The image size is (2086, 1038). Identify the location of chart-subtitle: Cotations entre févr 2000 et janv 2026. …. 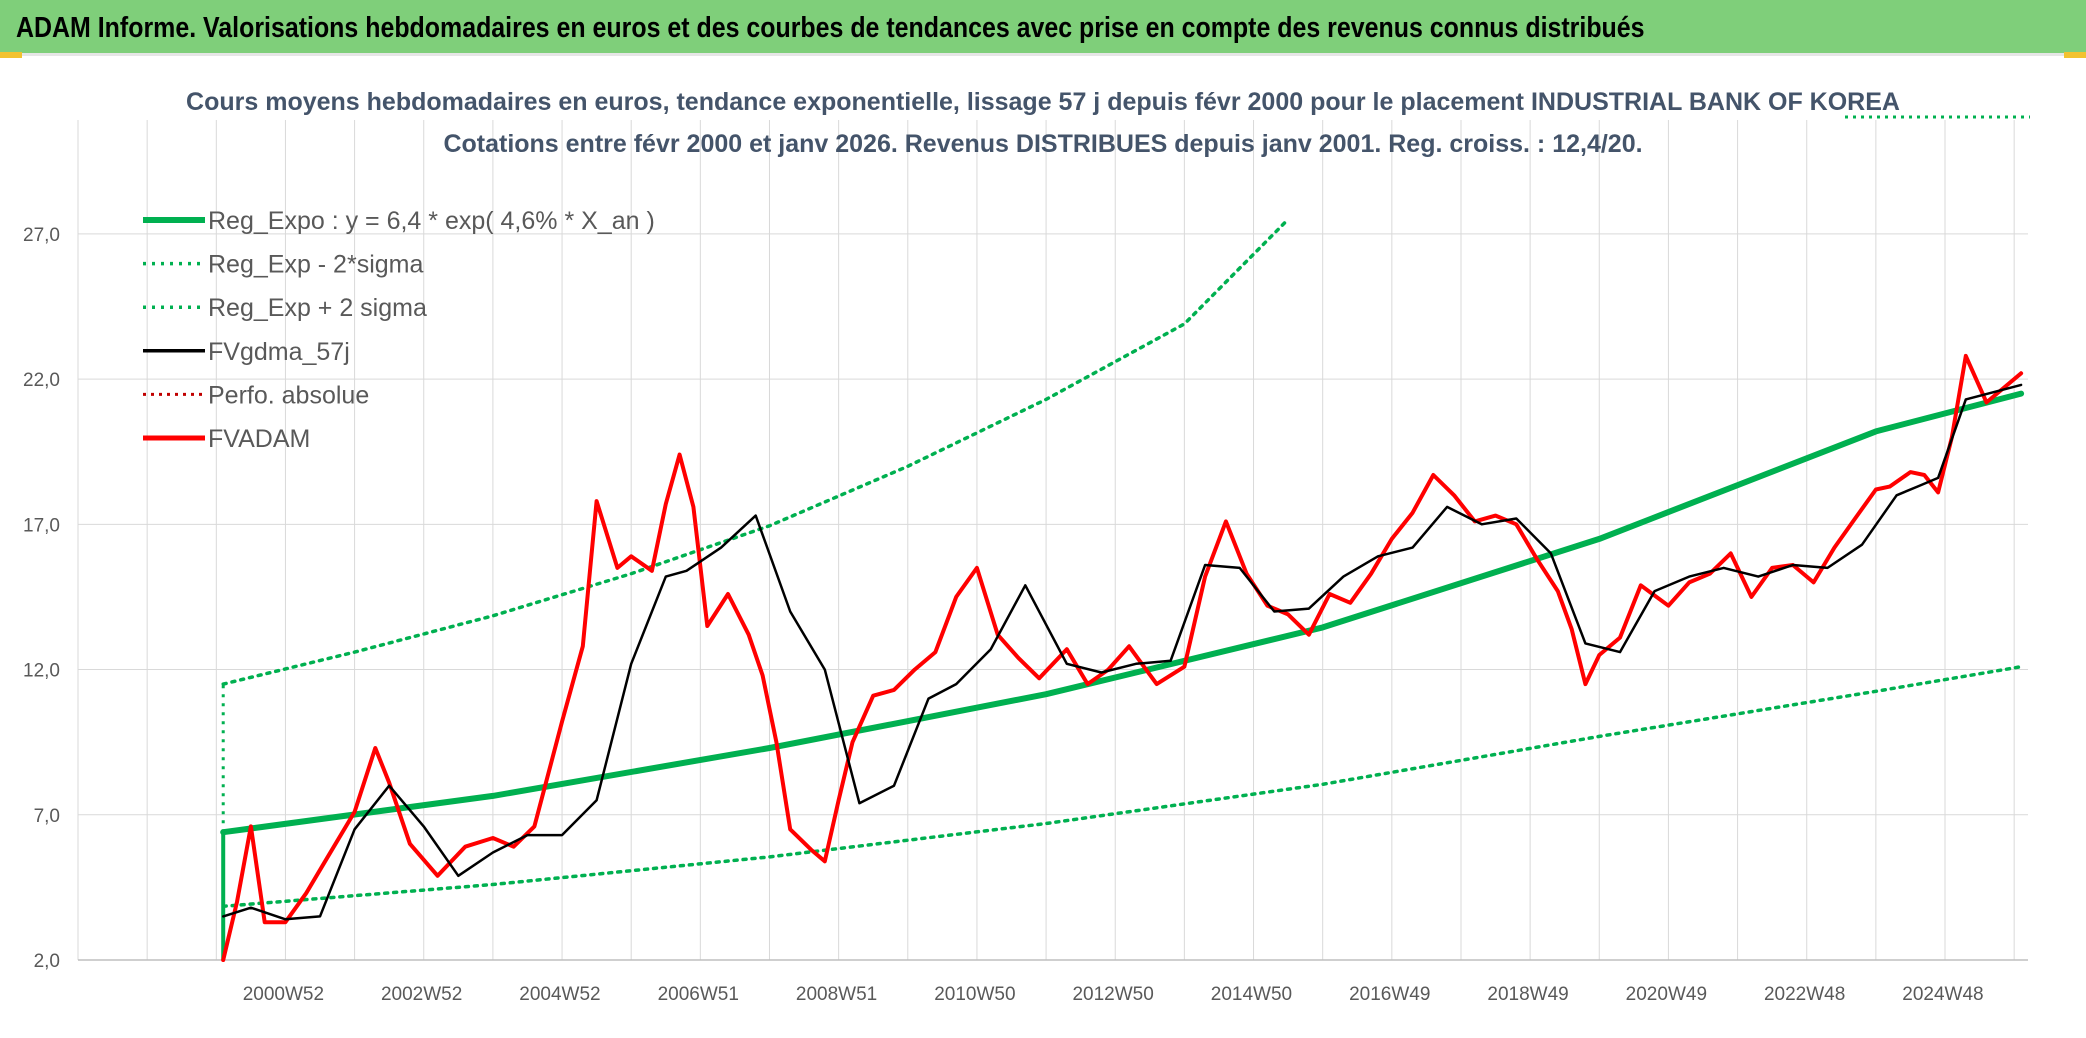
(1042, 144).